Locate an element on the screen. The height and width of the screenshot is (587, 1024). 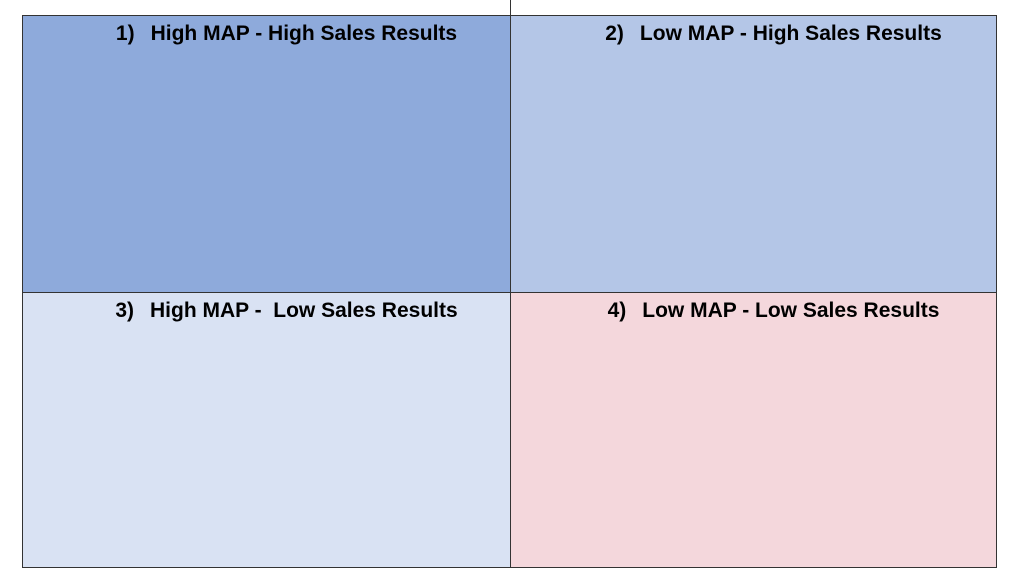
quadrant-label: 2) Low MAP - High Sales Results is located at coordinates (753, 34).